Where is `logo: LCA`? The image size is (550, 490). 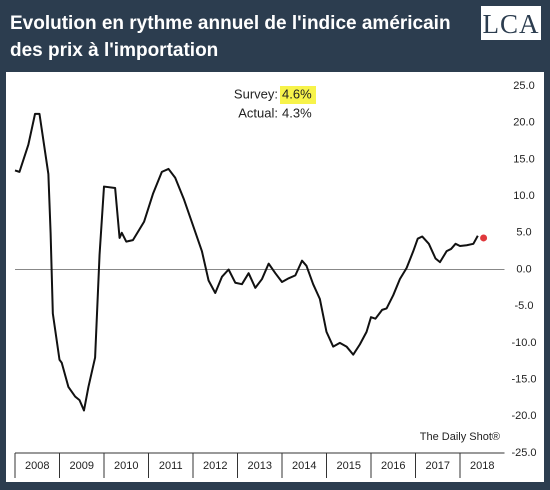 logo: LCA is located at coordinates (511, 23).